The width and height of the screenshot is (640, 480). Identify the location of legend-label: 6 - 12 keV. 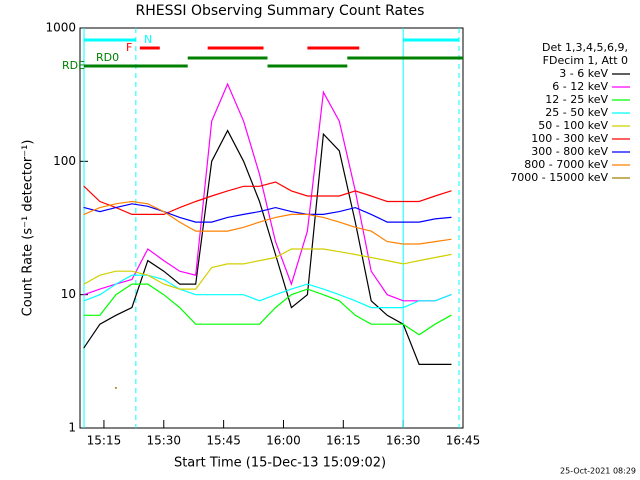
(580, 86).